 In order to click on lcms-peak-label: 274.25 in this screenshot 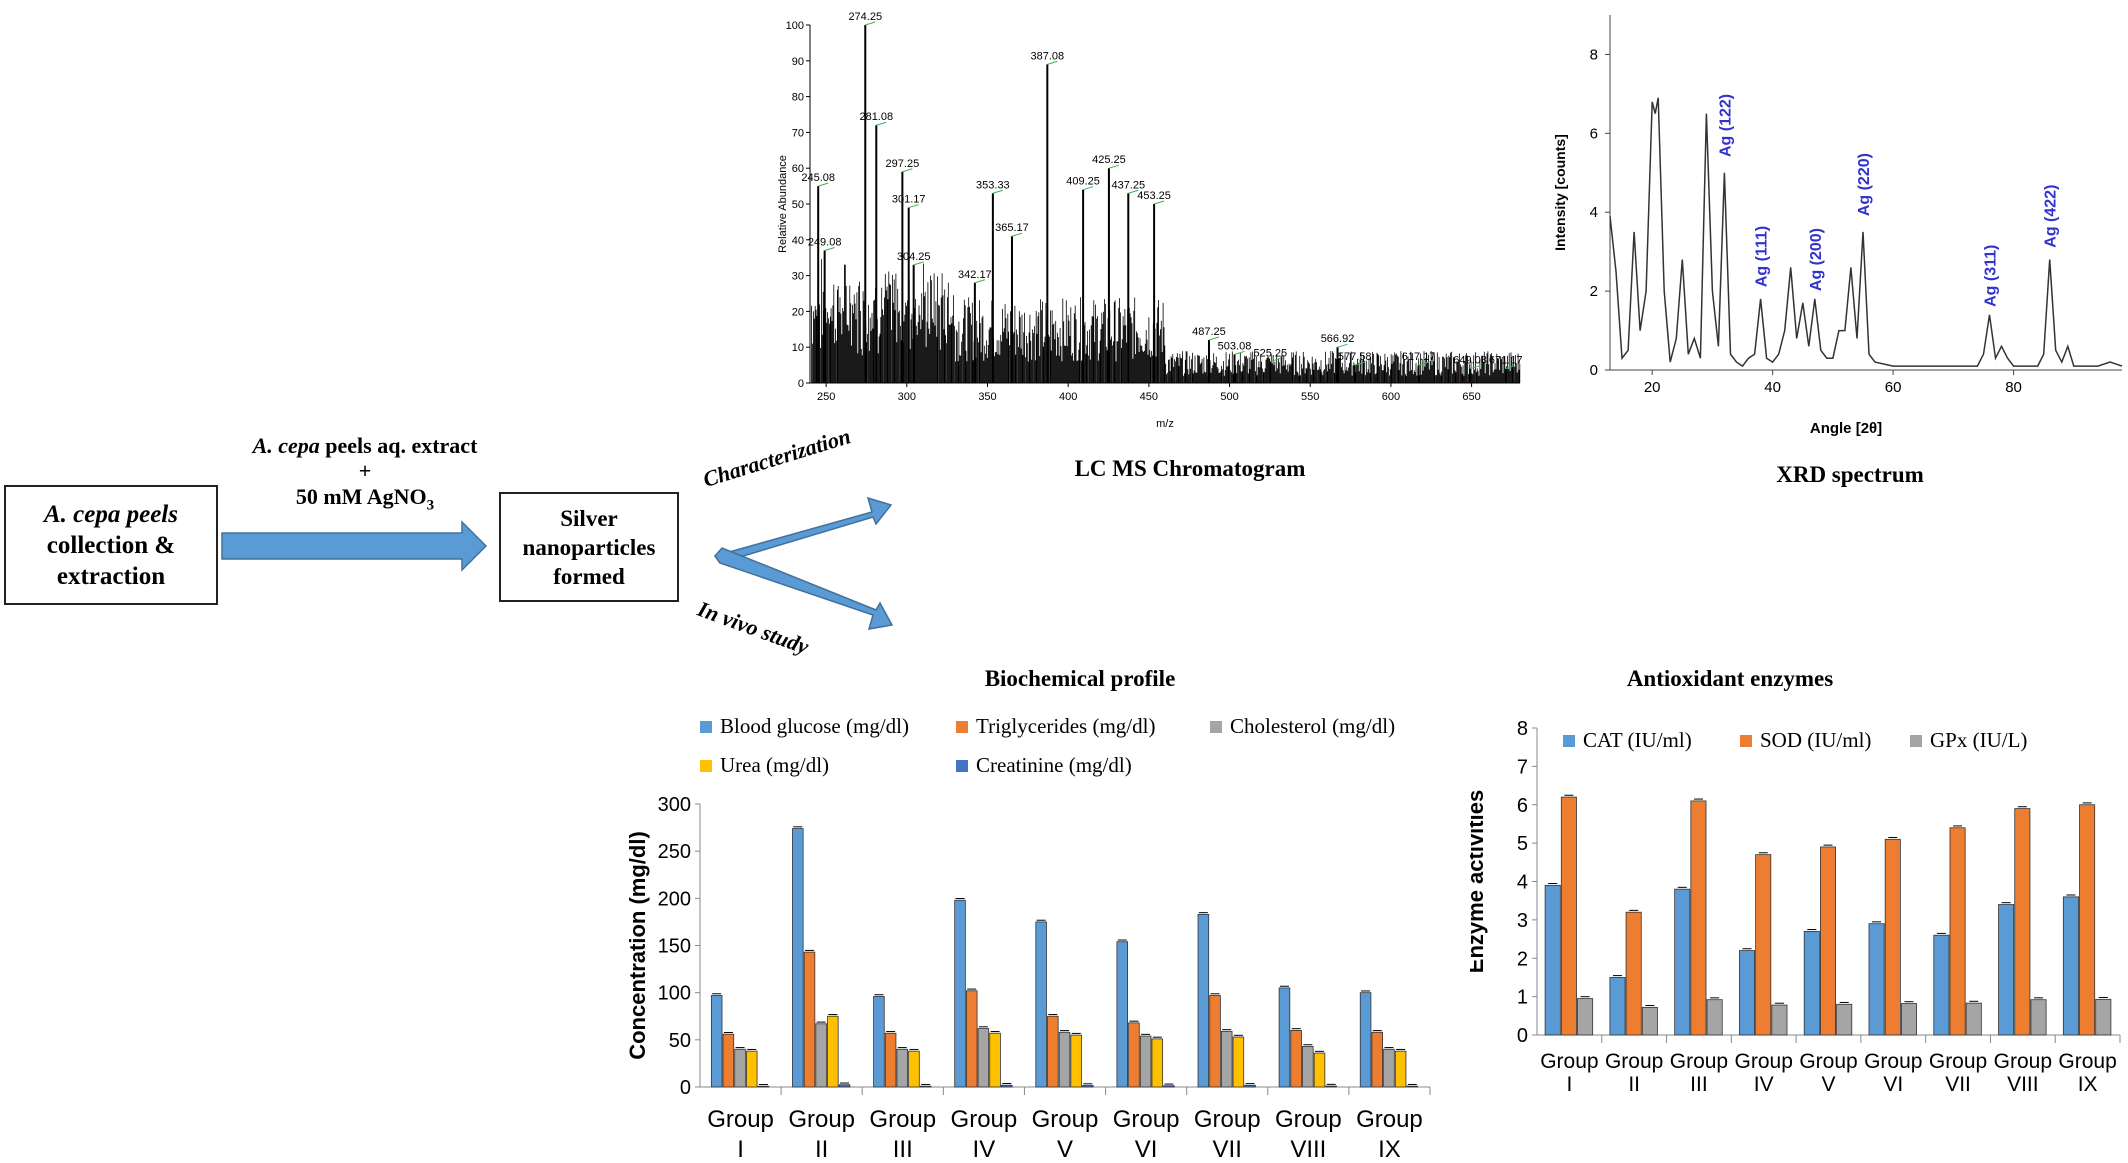, I will do `click(865, 17)`.